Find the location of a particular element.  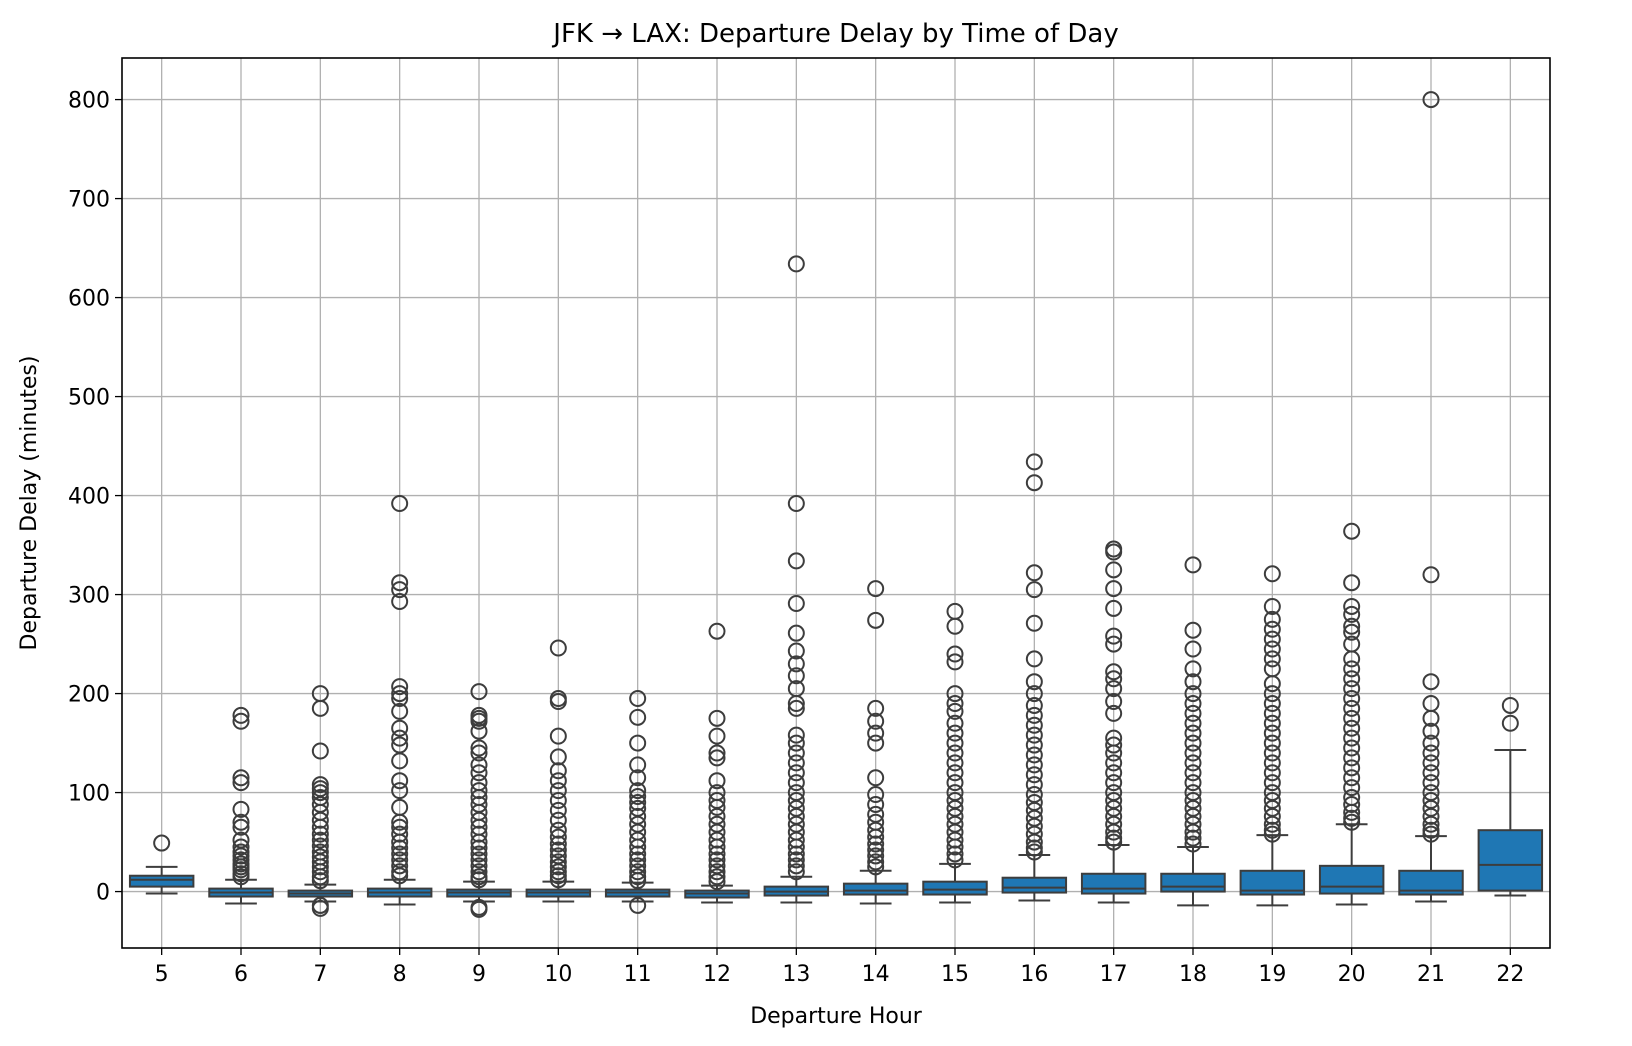

x-tick-label: 16 is located at coordinates (1034, 974).